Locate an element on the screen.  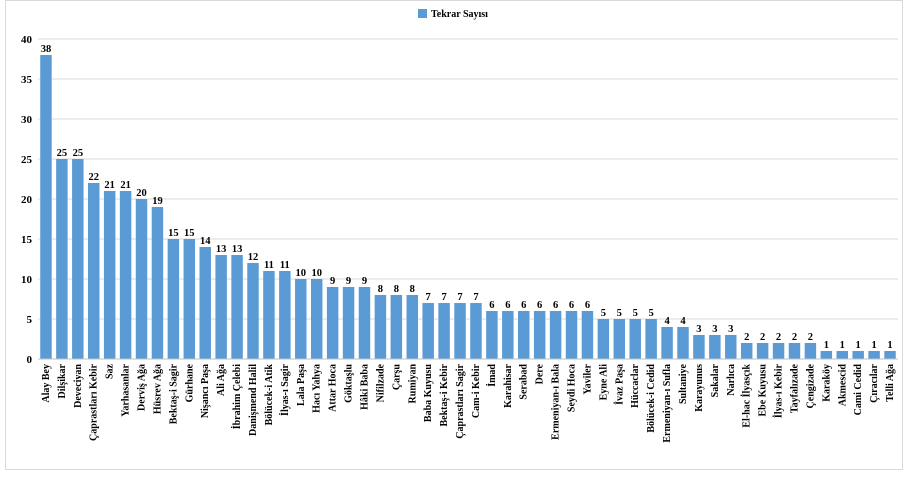
x-tick-label: İvaz Paşa is located at coordinates (619, 384).